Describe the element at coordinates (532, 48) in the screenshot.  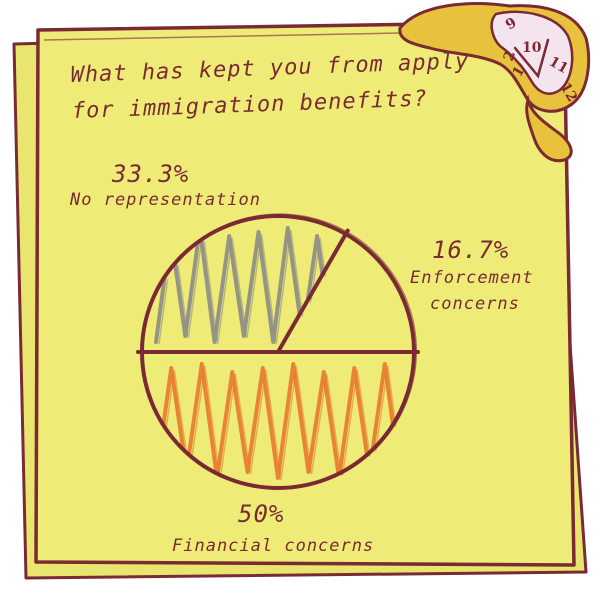
I see `clock-number: 10` at that location.